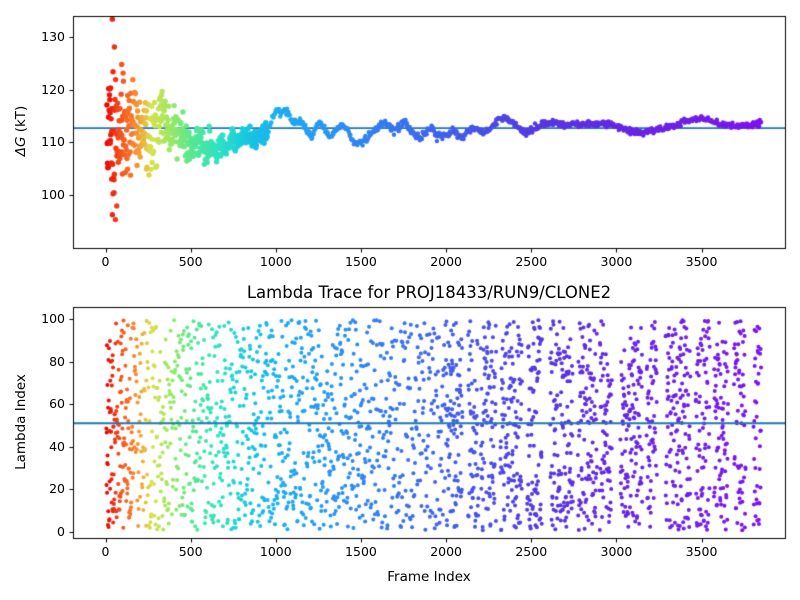  Describe the element at coordinates (53, 142) in the screenshot. I see `y-tick-label: 110` at that location.